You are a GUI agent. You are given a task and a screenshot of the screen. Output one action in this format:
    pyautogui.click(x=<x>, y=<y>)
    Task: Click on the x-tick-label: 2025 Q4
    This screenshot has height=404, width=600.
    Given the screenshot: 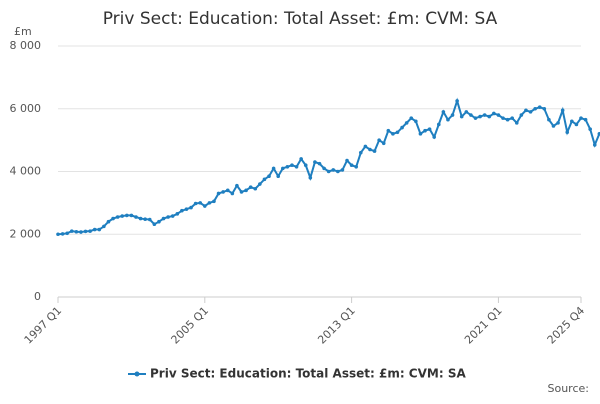 What is the action you would take?
    pyautogui.click(x=566, y=325)
    